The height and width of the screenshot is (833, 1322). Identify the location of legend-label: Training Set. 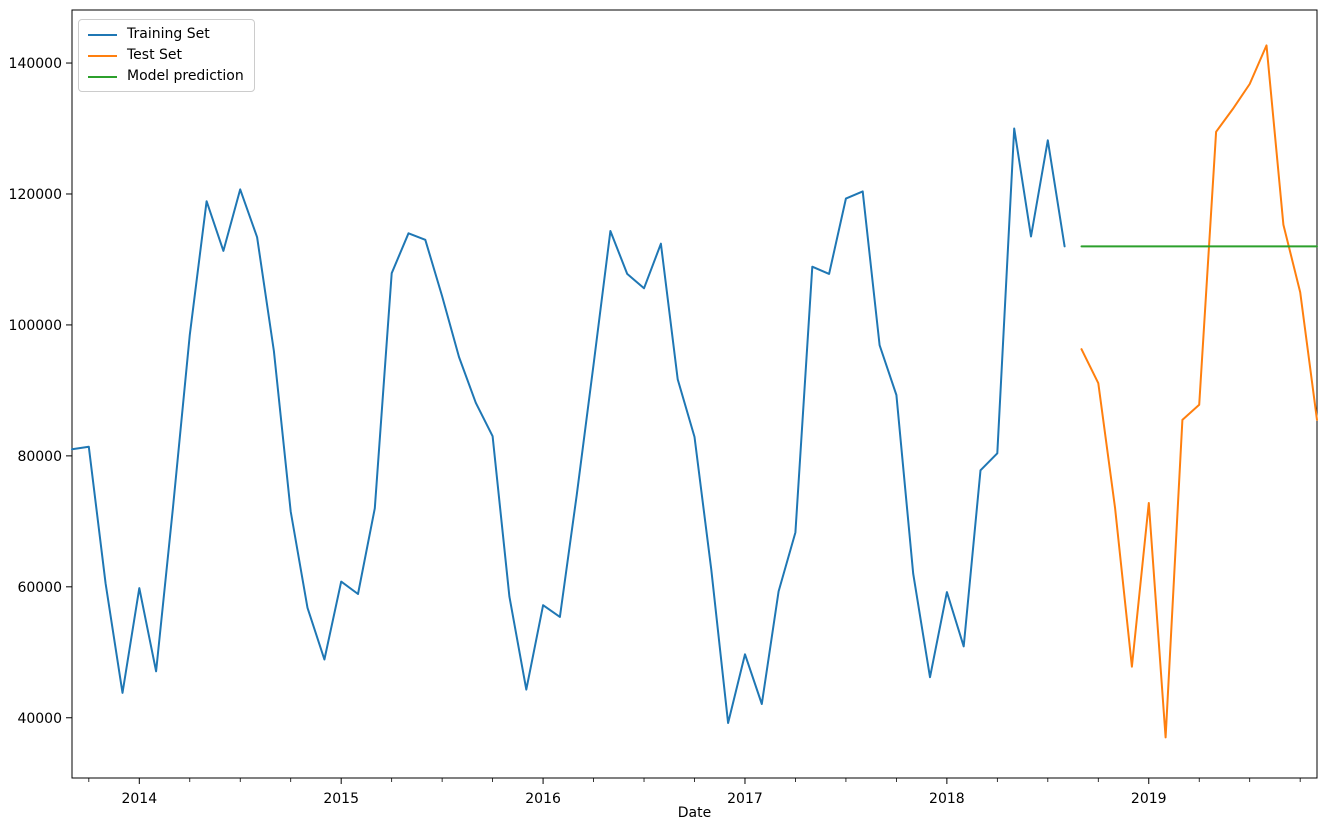
(168, 34).